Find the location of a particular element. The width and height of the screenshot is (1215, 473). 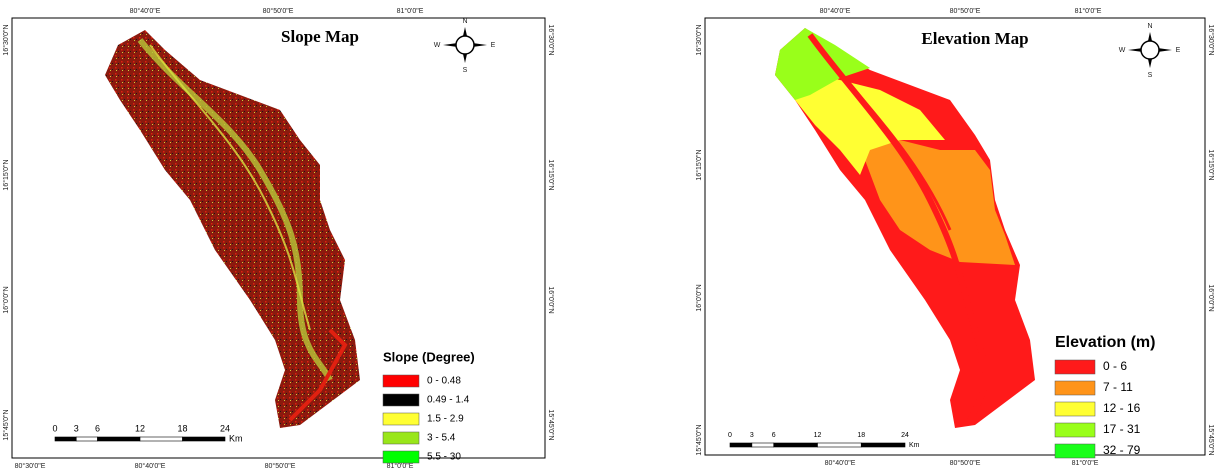

legend-label: 17 - 31 is located at coordinates (1122, 429).